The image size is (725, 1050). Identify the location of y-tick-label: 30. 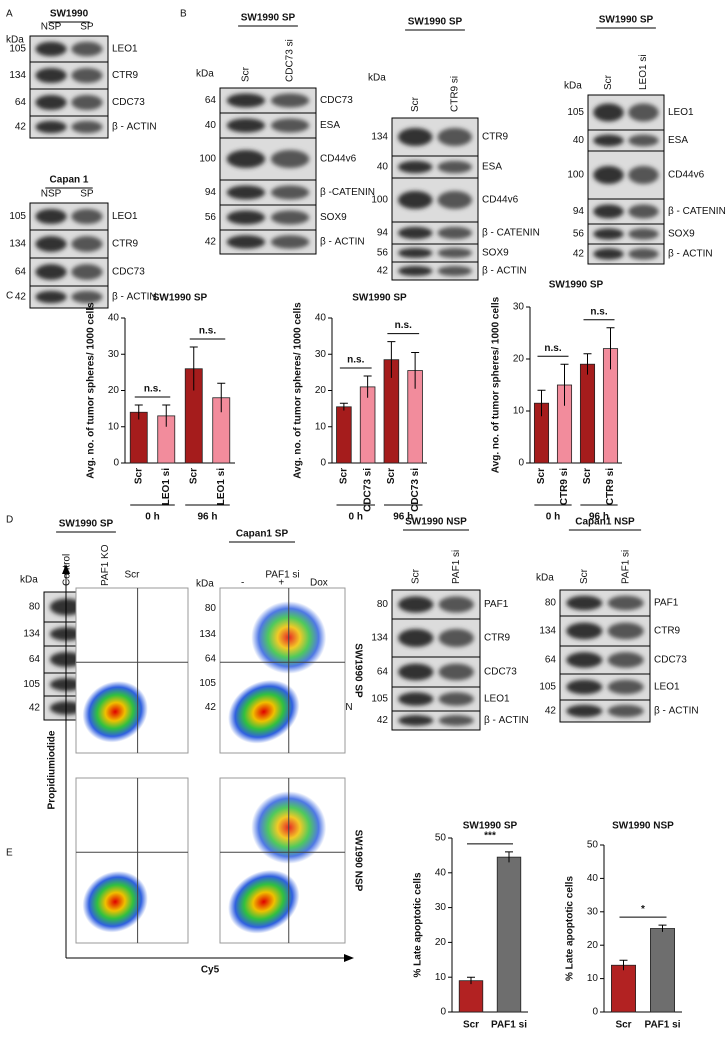
(441, 907).